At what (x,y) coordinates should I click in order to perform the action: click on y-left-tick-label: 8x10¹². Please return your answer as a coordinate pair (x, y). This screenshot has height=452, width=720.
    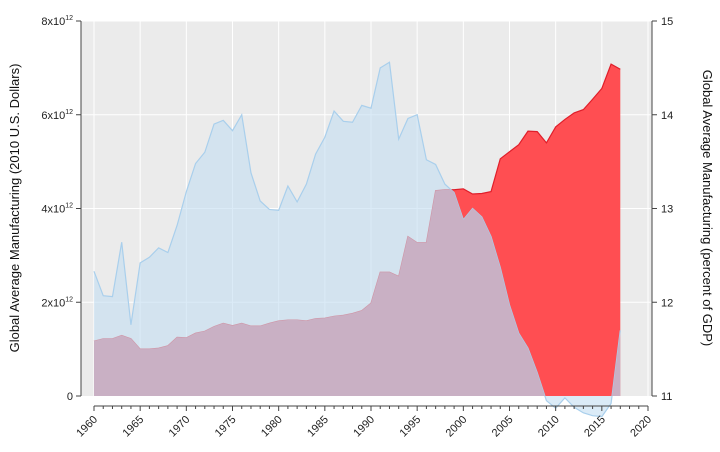
    Looking at the image, I should click on (57, 21).